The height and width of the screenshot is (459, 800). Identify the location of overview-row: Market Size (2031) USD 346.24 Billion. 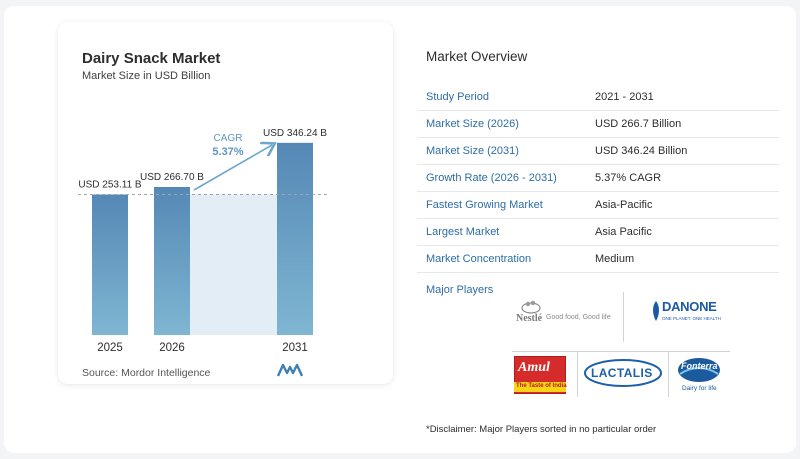
(598, 151).